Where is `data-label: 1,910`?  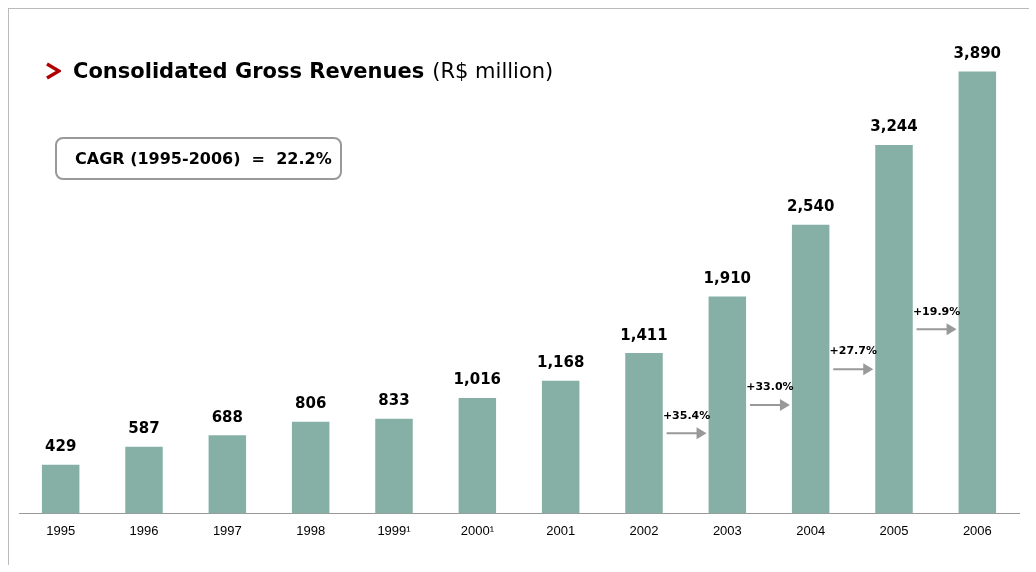
data-label: 1,910 is located at coordinates (727, 277).